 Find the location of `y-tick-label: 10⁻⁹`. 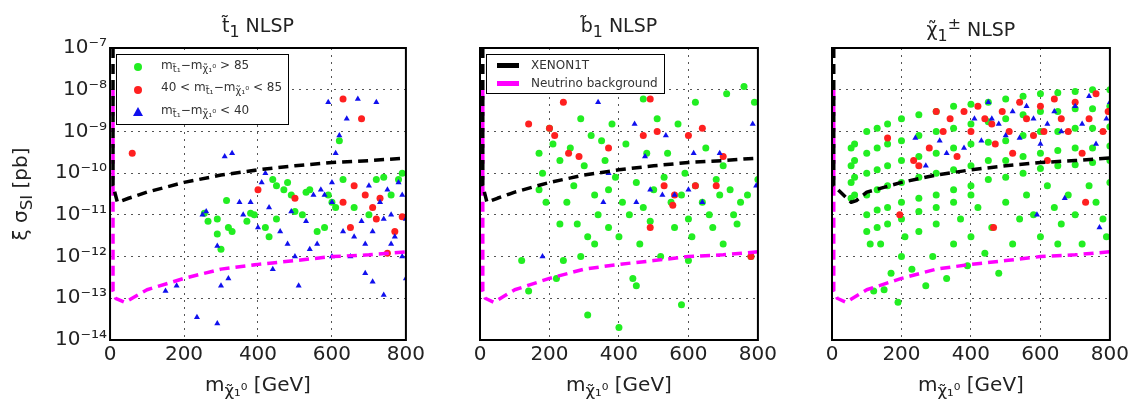

y-tick-label: 10⁻⁹ is located at coordinates (85, 129).